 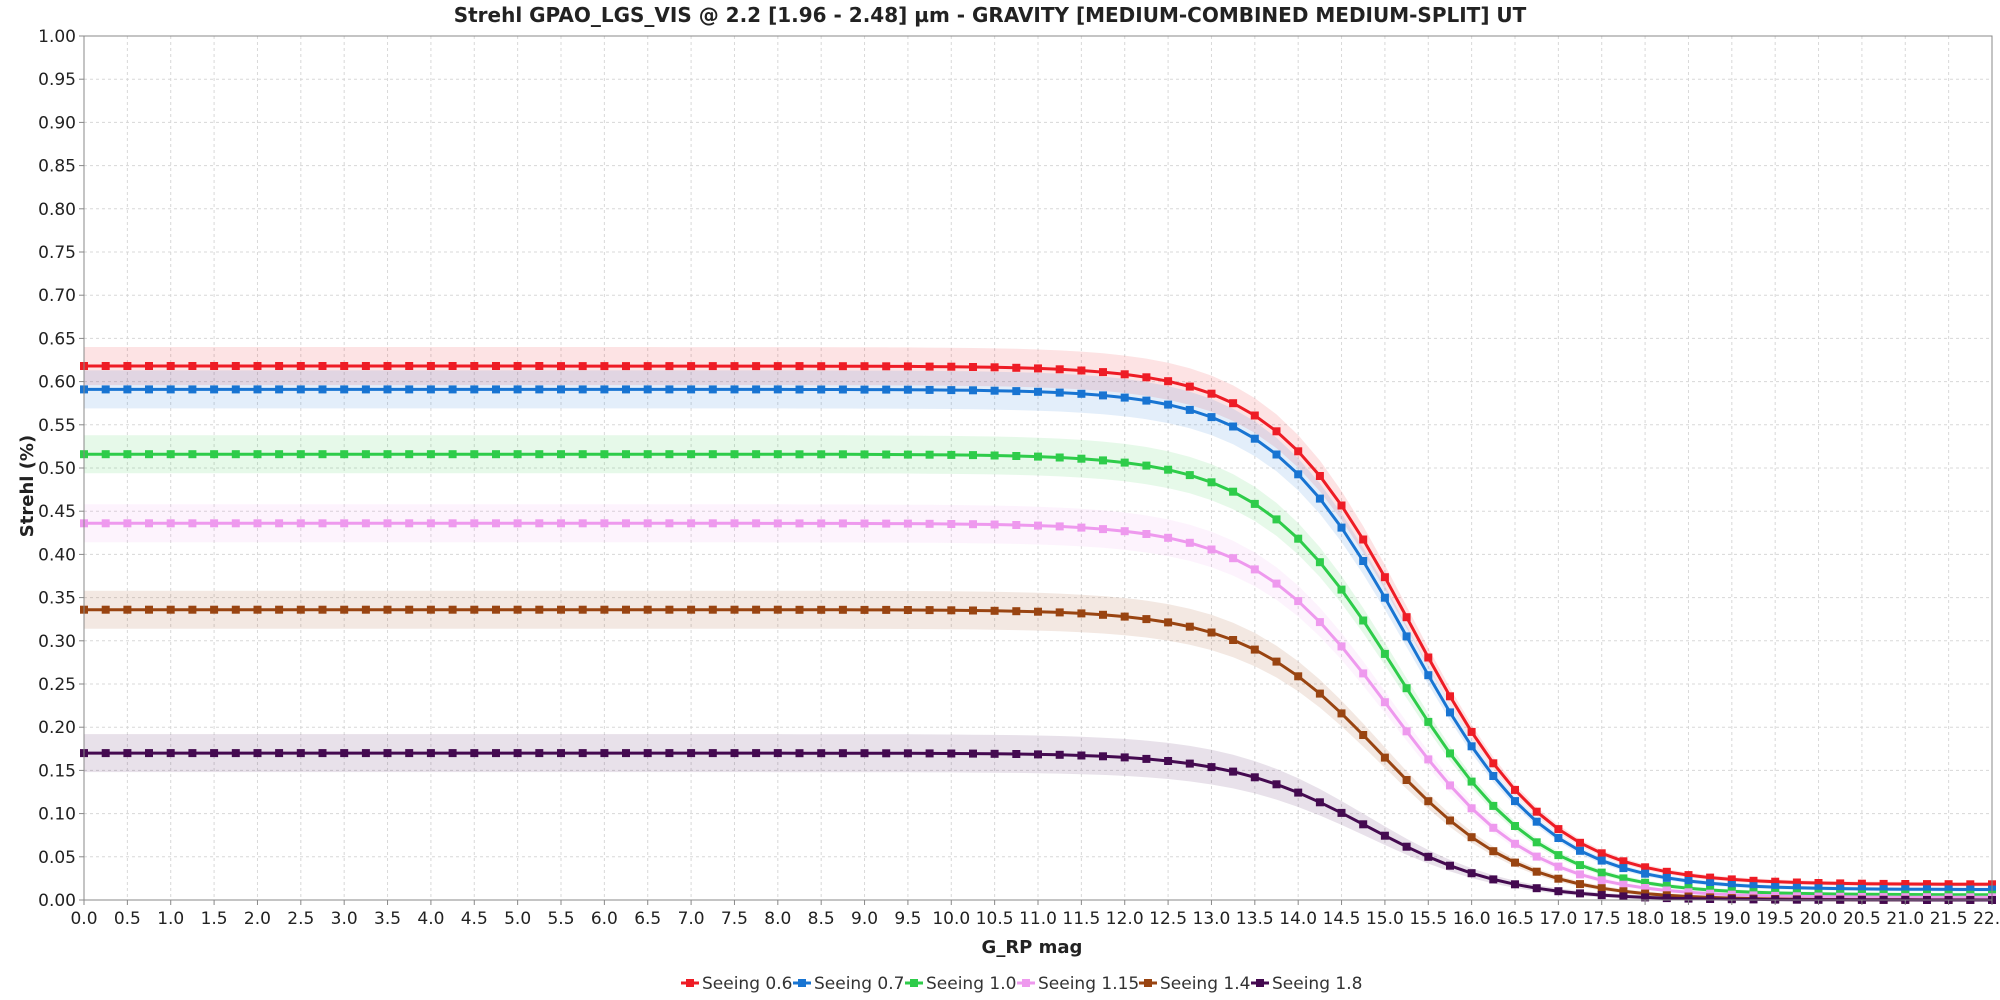 What do you see at coordinates (859, 984) in the screenshot?
I see `legend-label: Seeing 0.7` at bounding box center [859, 984].